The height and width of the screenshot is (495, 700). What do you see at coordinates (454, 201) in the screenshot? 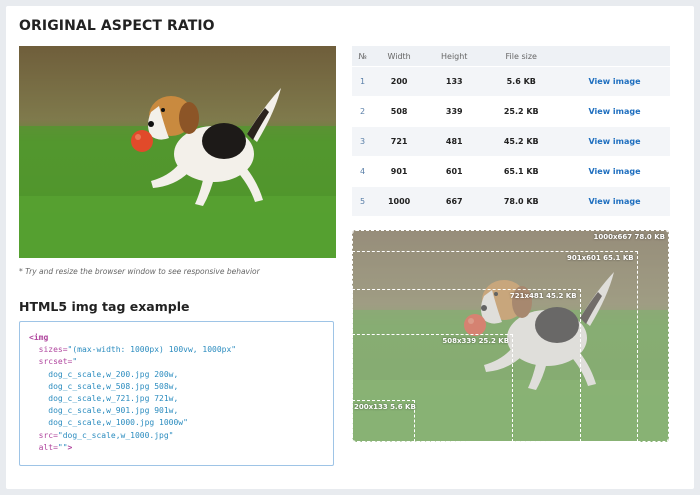
I see `row-height: 667` at bounding box center [454, 201].